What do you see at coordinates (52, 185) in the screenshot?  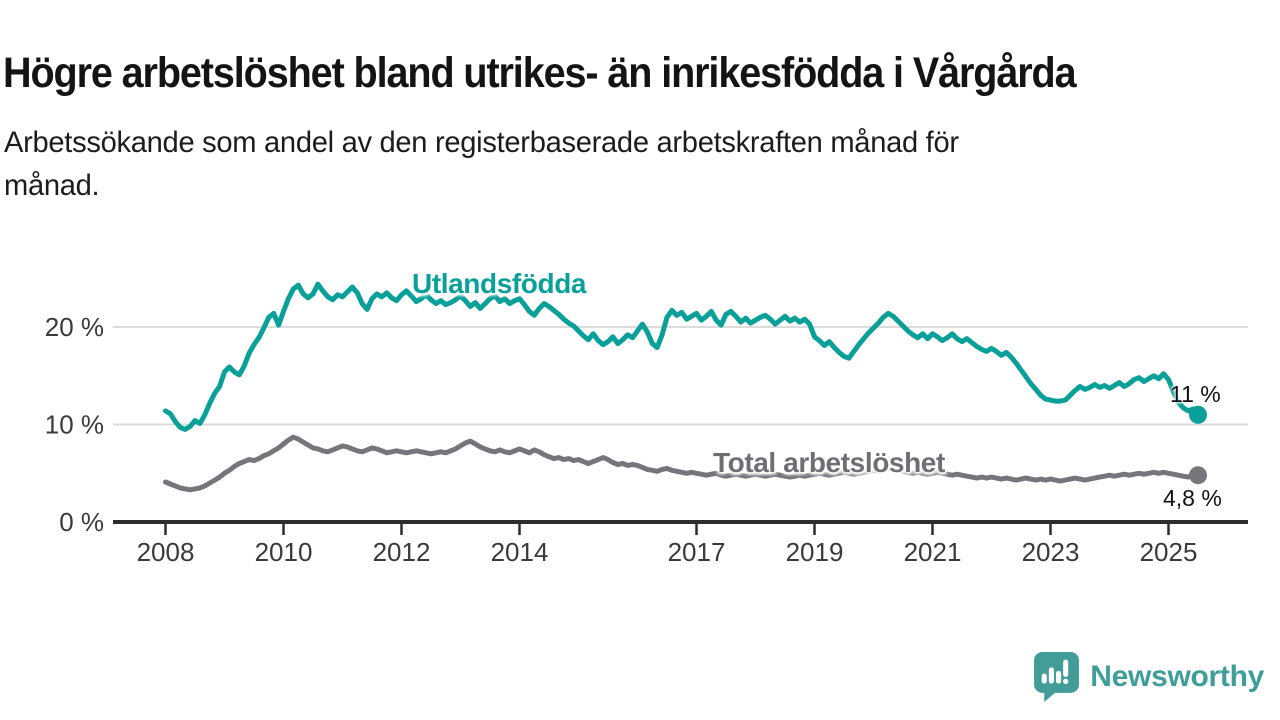 I see `subtitle-line-2: månad.` at bounding box center [52, 185].